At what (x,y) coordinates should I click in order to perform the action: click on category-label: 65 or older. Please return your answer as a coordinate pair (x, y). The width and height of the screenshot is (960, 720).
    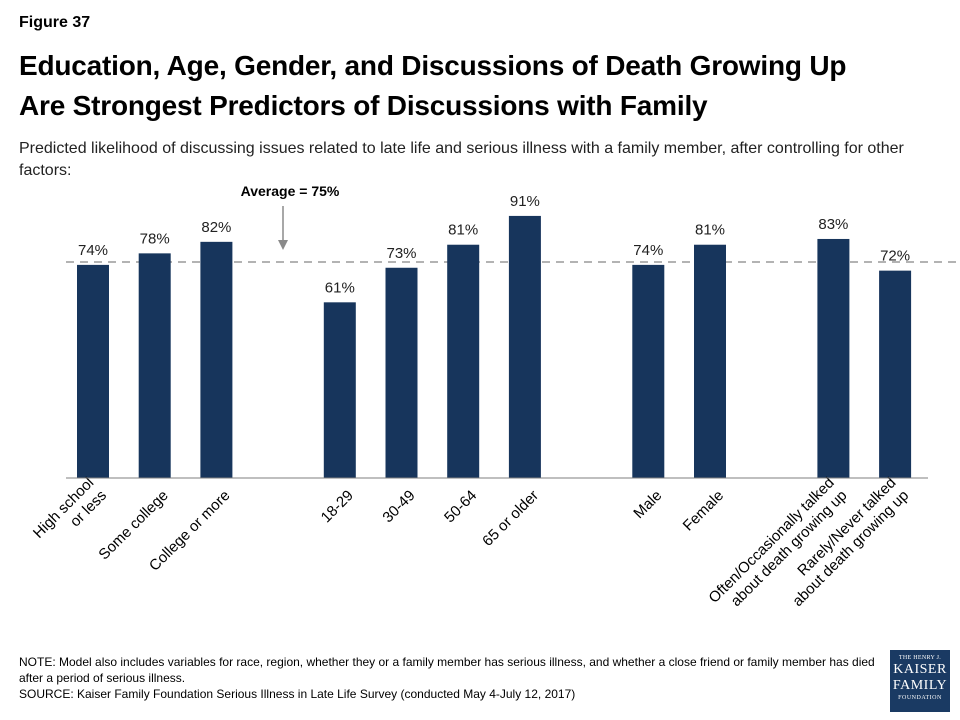
    Looking at the image, I should click on (510, 518).